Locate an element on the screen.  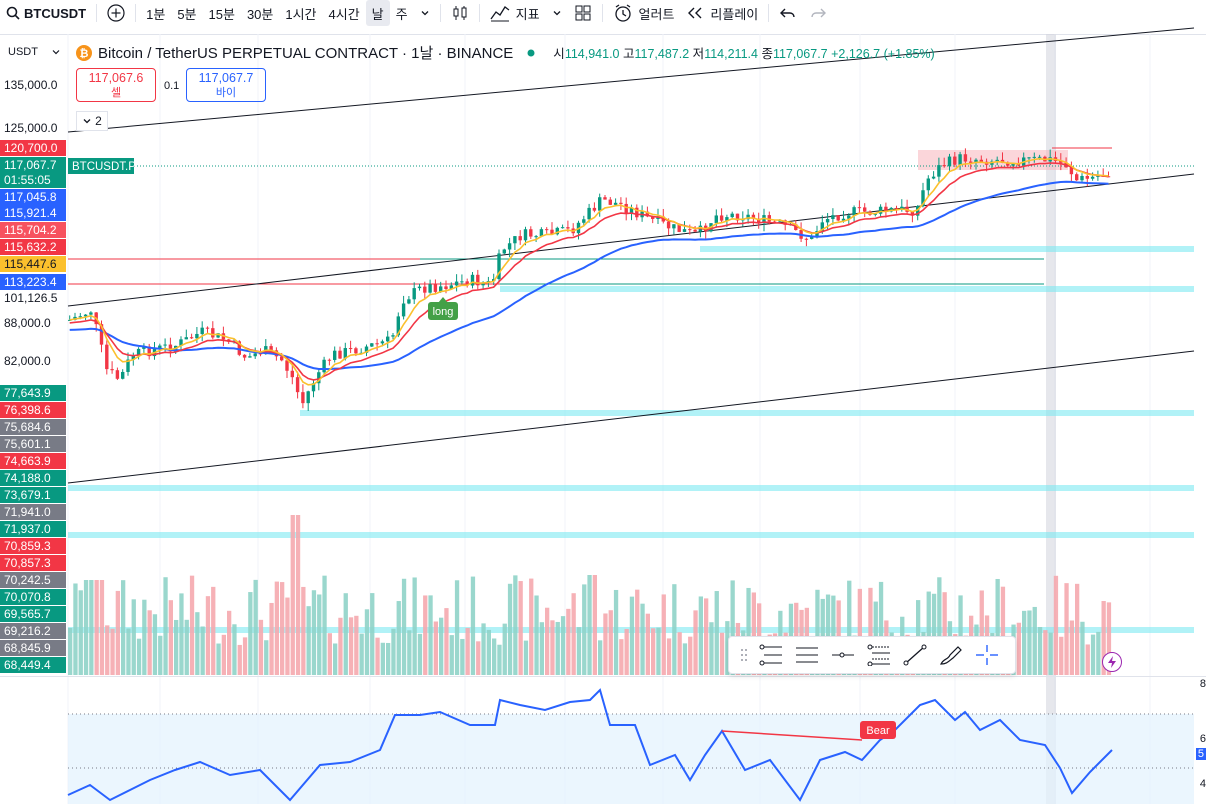
interval-1h: 1시간 is located at coordinates (301, 14).